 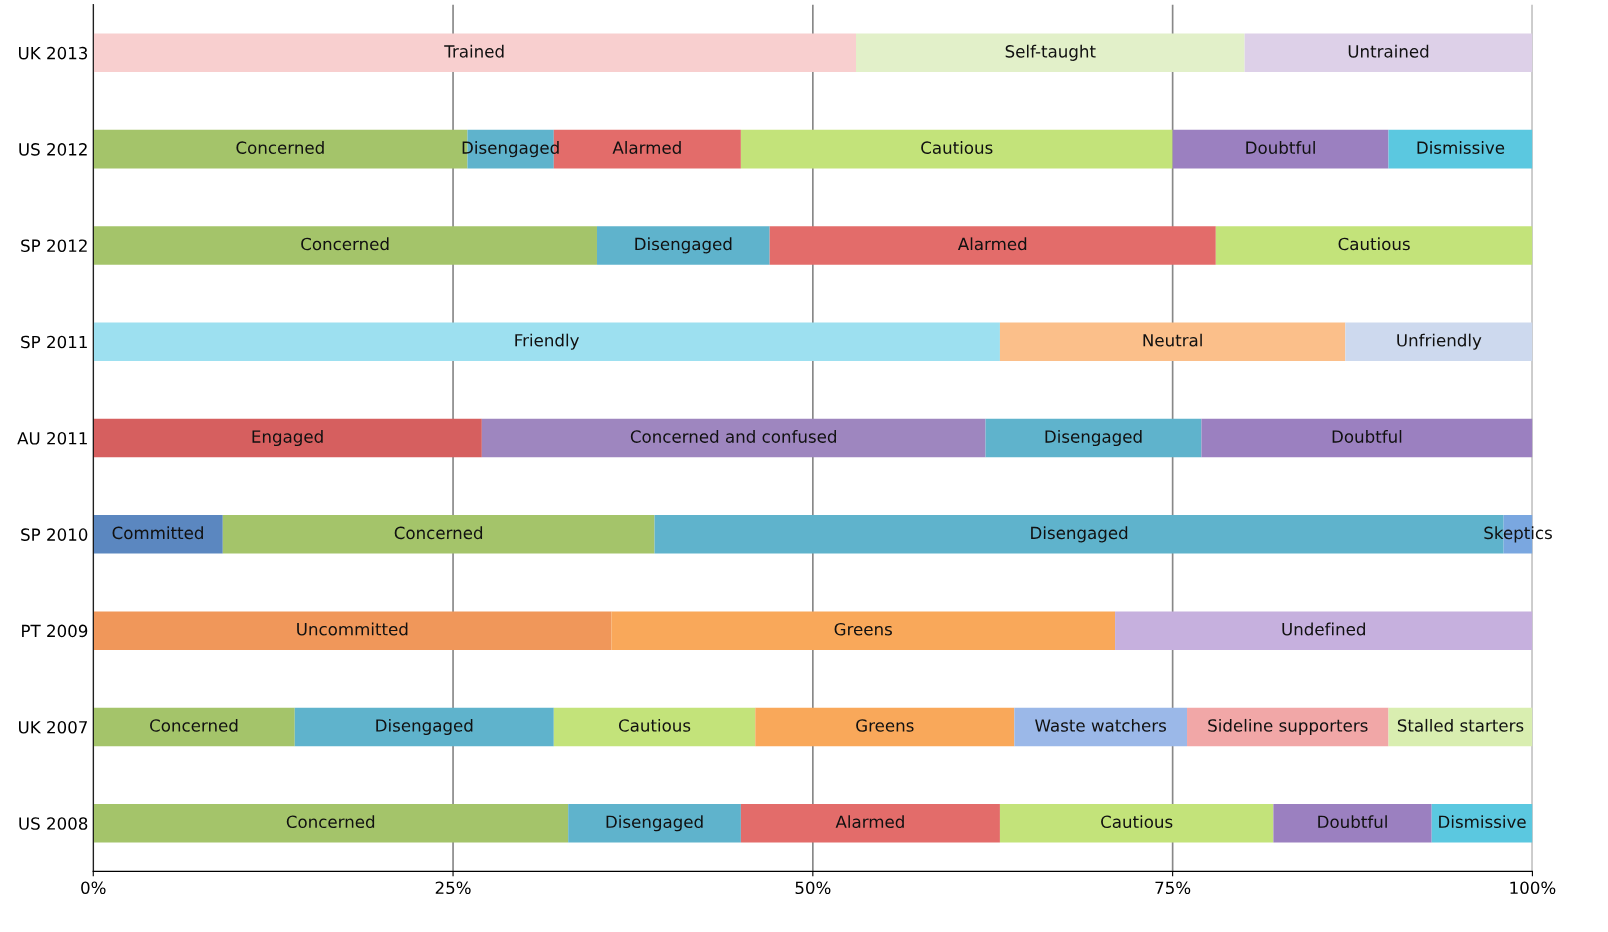 I want to click on y-tick-label: UK 2007, so click(x=53, y=727).